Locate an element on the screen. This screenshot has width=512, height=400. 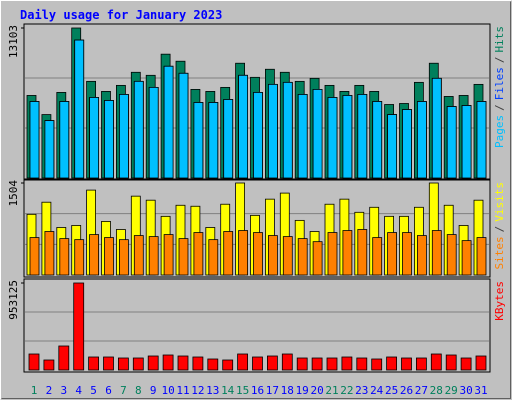
x-tick-label: 9 is located at coordinates (153, 390).